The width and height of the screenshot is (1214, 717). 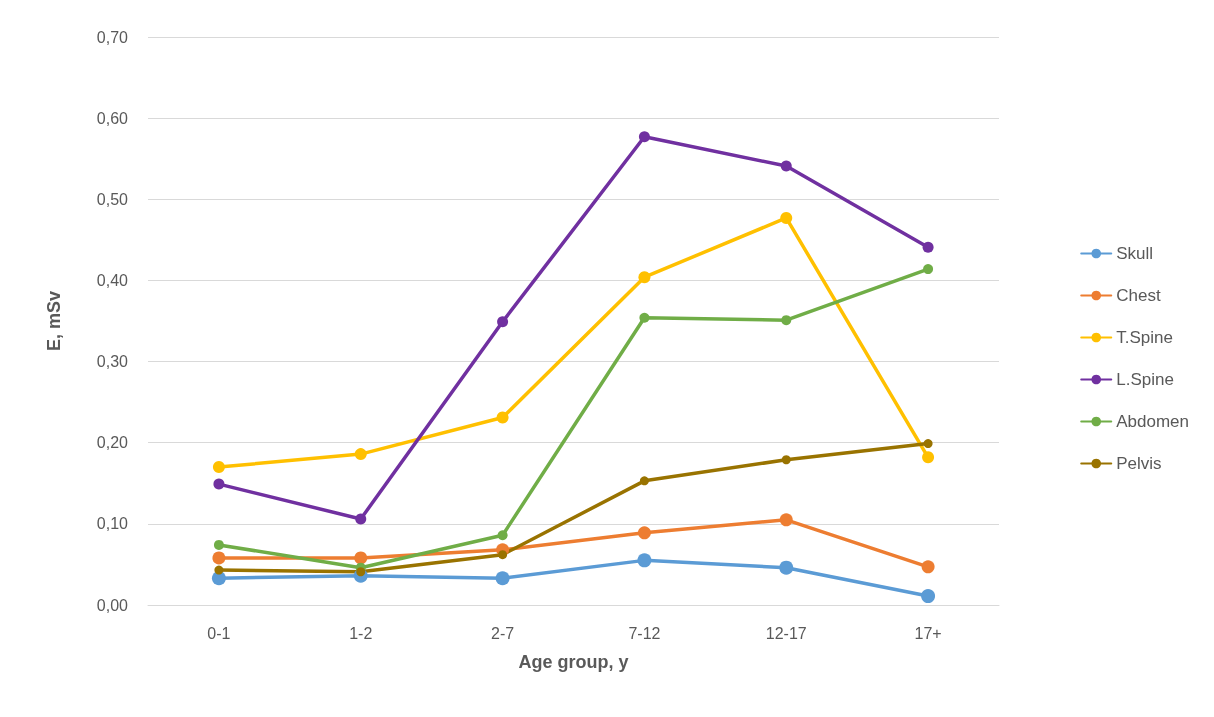 I want to click on legend-label: Abdomen, so click(x=1153, y=421).